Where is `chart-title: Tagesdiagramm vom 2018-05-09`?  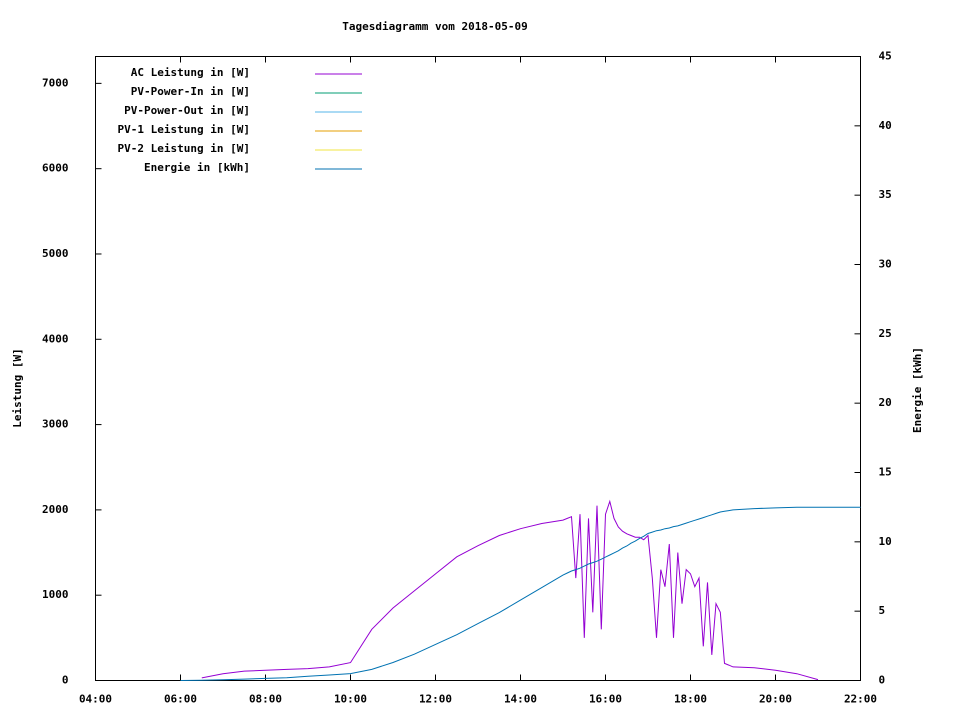 chart-title: Tagesdiagramm vom 2018-05-09 is located at coordinates (434, 26).